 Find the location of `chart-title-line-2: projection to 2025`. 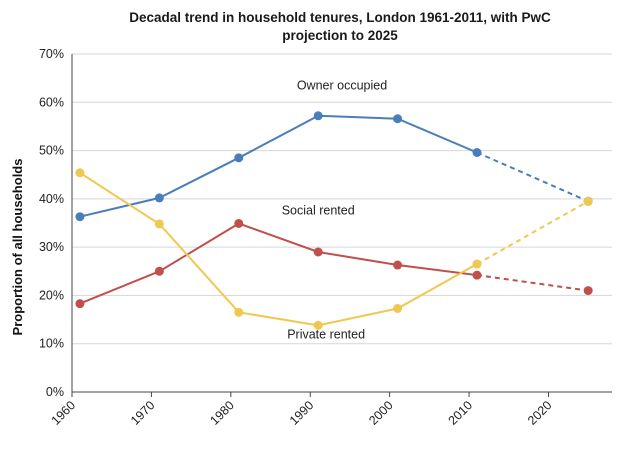

chart-title-line-2: projection to 2025 is located at coordinates (340, 35).